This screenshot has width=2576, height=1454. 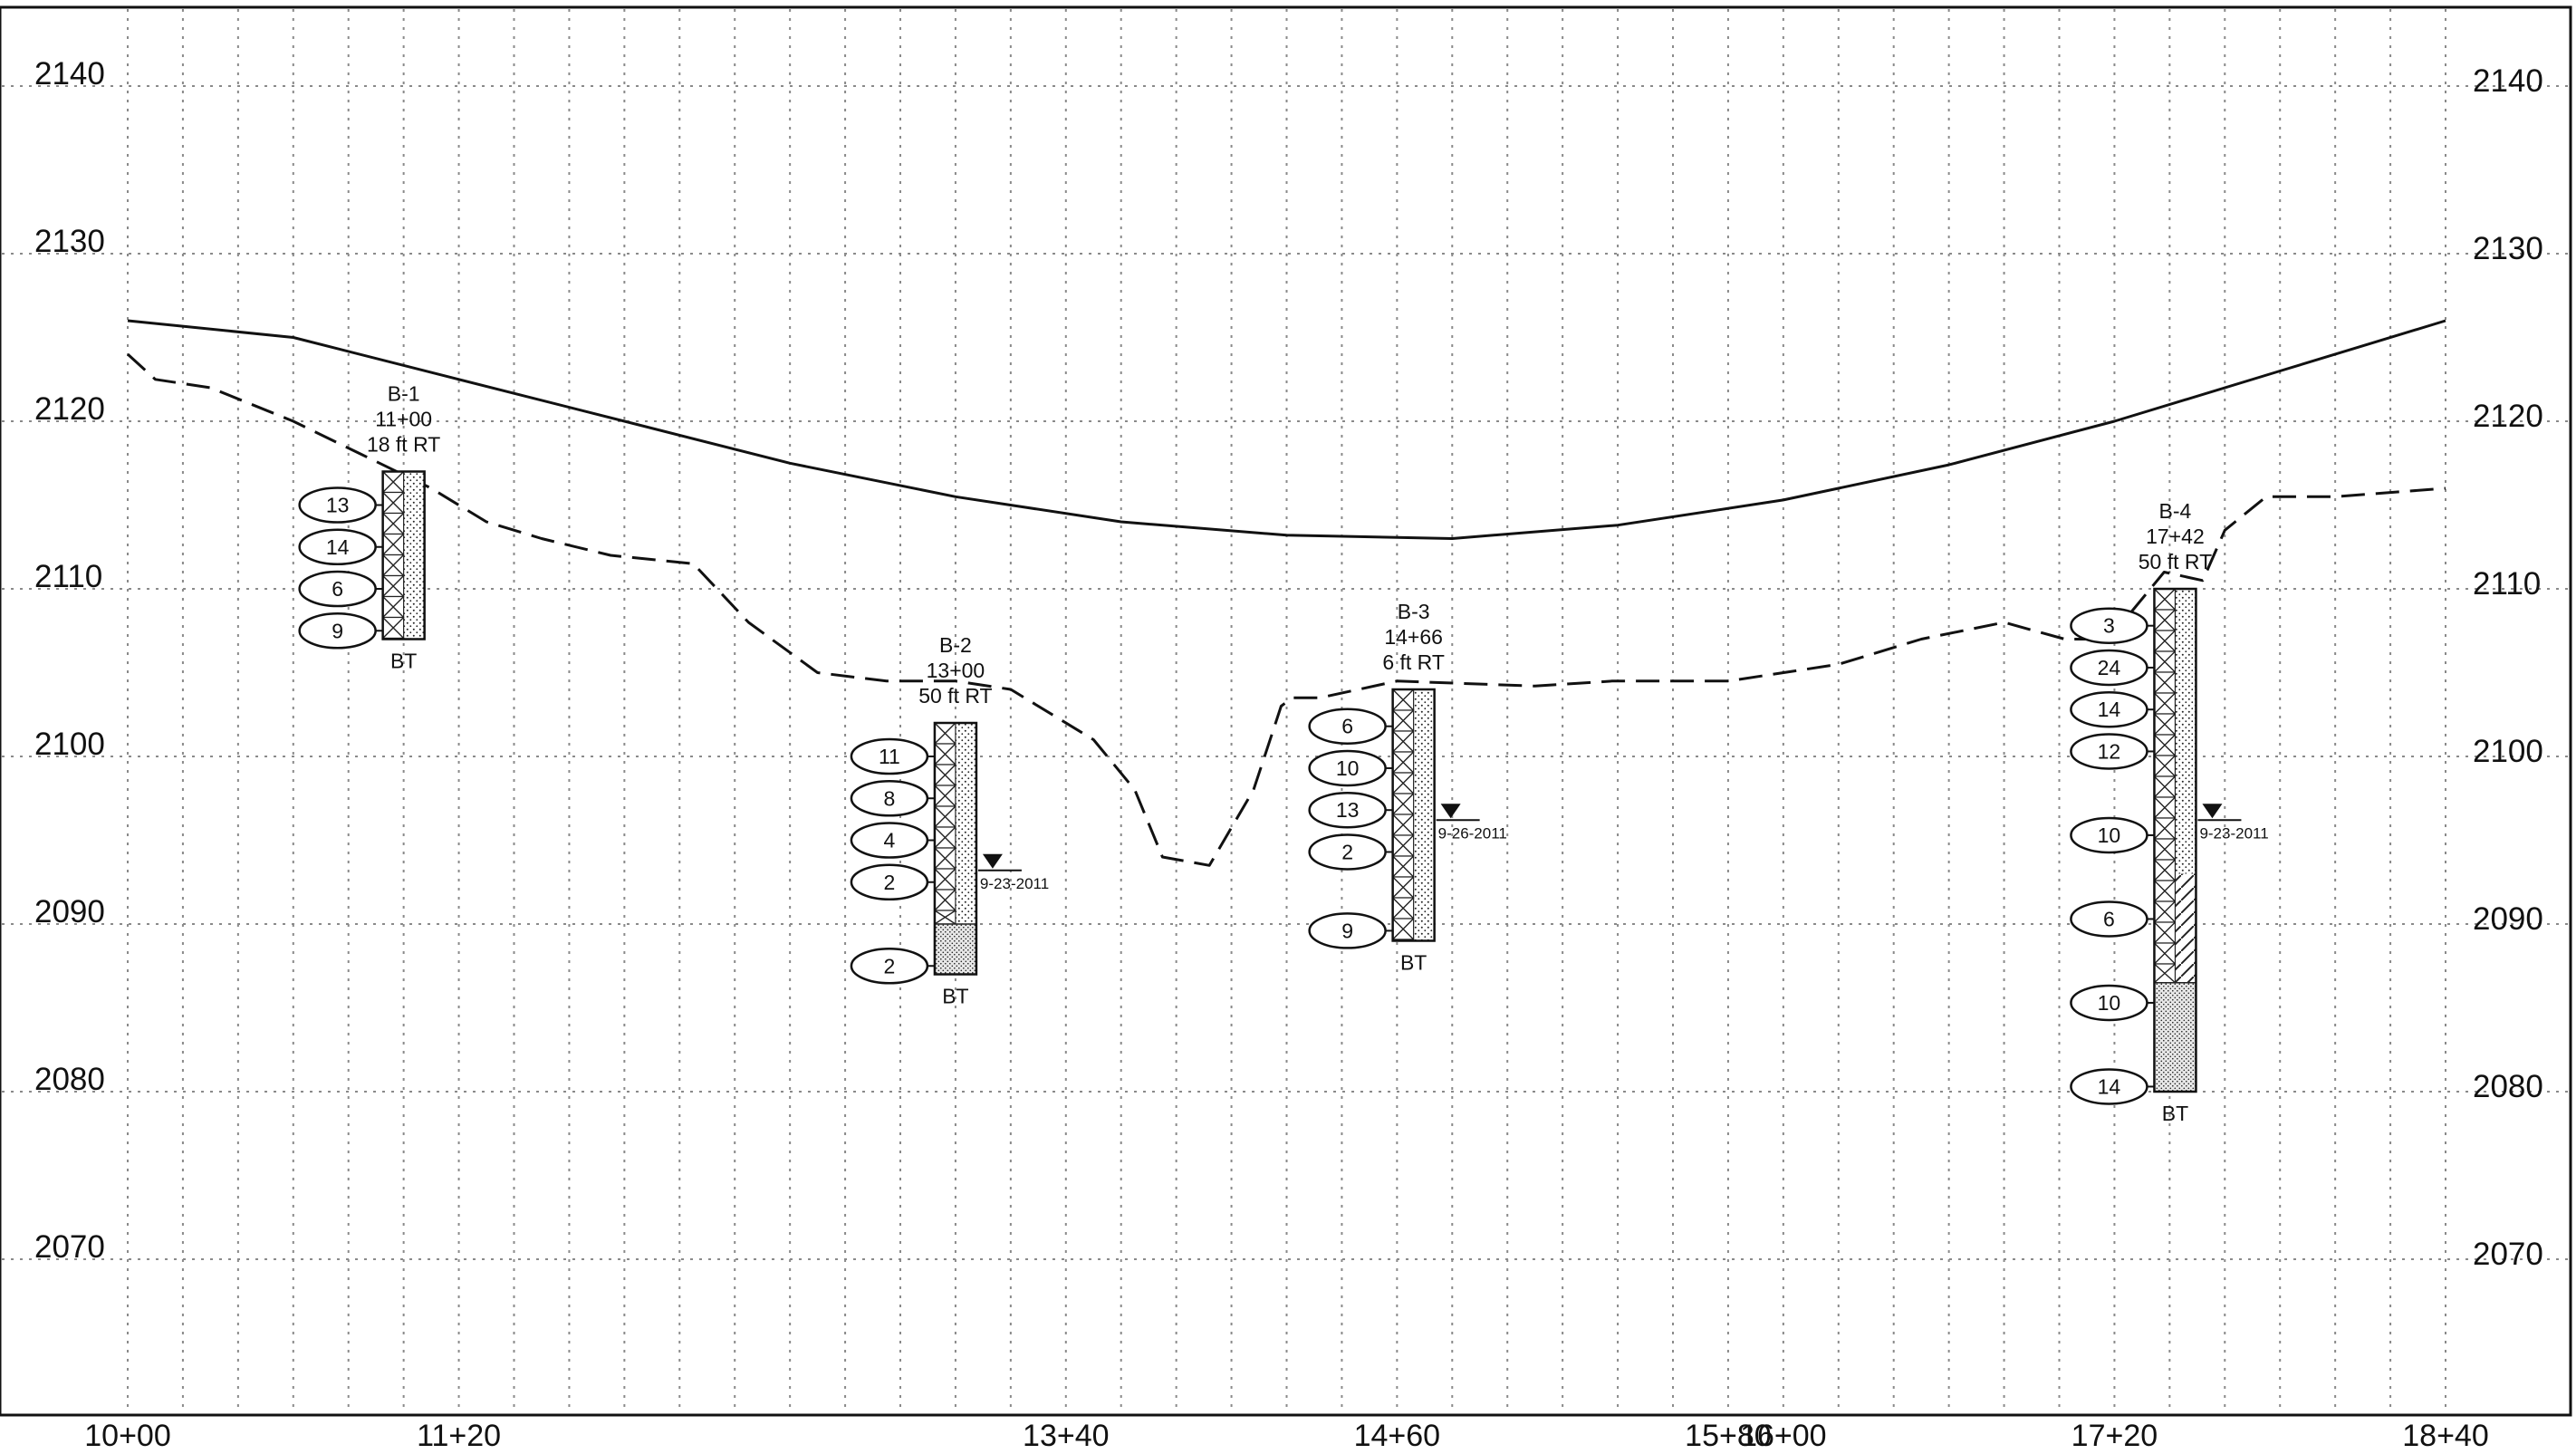 What do you see at coordinates (1347, 851) in the screenshot?
I see `spt-value: 2` at bounding box center [1347, 851].